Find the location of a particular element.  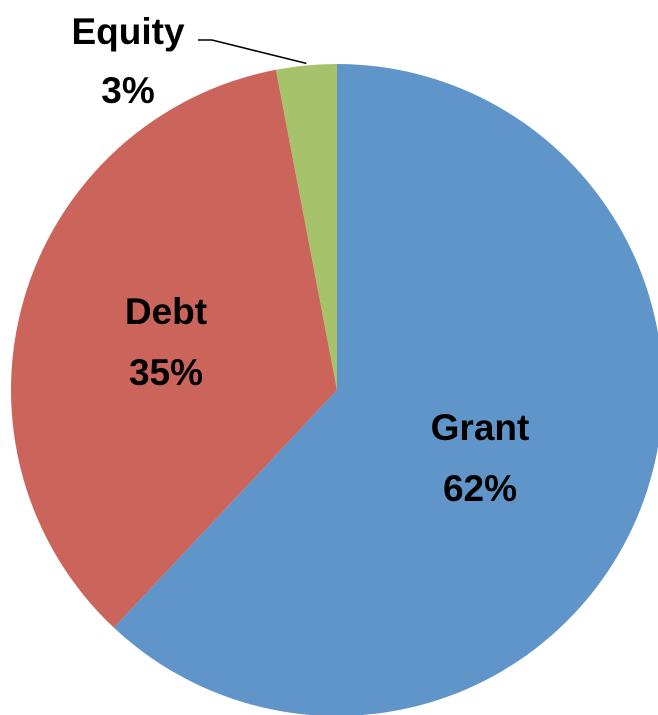

slice-percent-grant: 62% is located at coordinates (480, 488).